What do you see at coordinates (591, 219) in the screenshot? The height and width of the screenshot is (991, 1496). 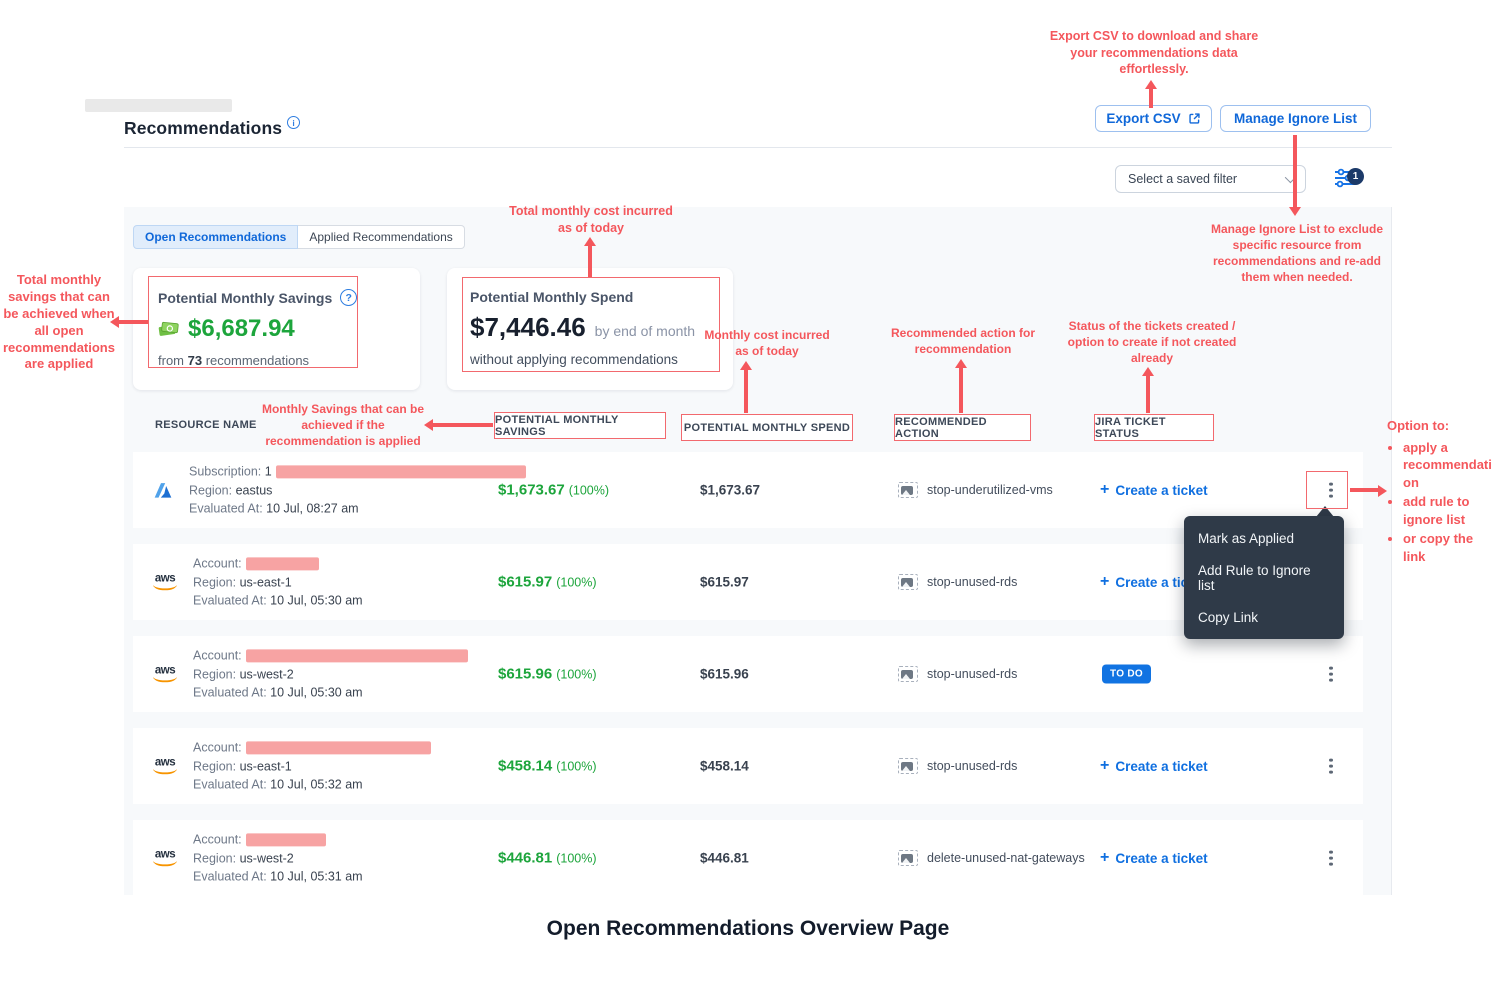 I see `annotation-spend-top-note: Total monthly cost incurred as of today` at bounding box center [591, 219].